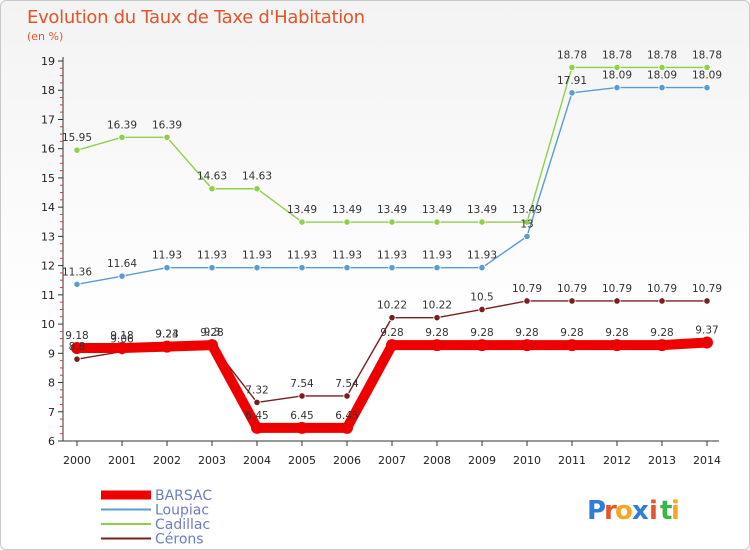  I want to click on data-label: 9.24, so click(167, 334).